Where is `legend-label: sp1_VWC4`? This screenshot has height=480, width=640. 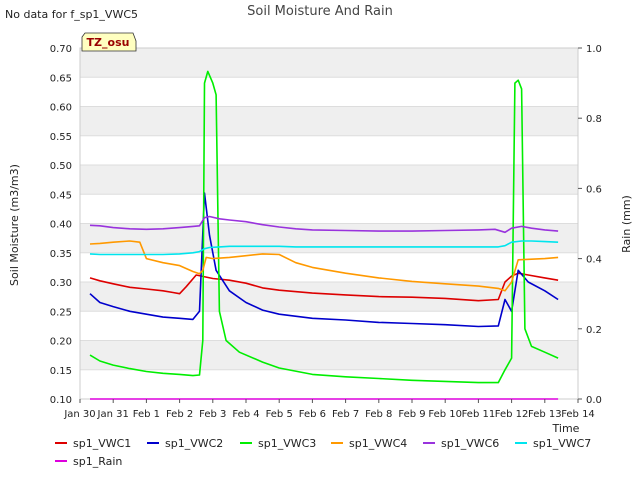
legend-label: sp1_VWC4 is located at coordinates (378, 443).